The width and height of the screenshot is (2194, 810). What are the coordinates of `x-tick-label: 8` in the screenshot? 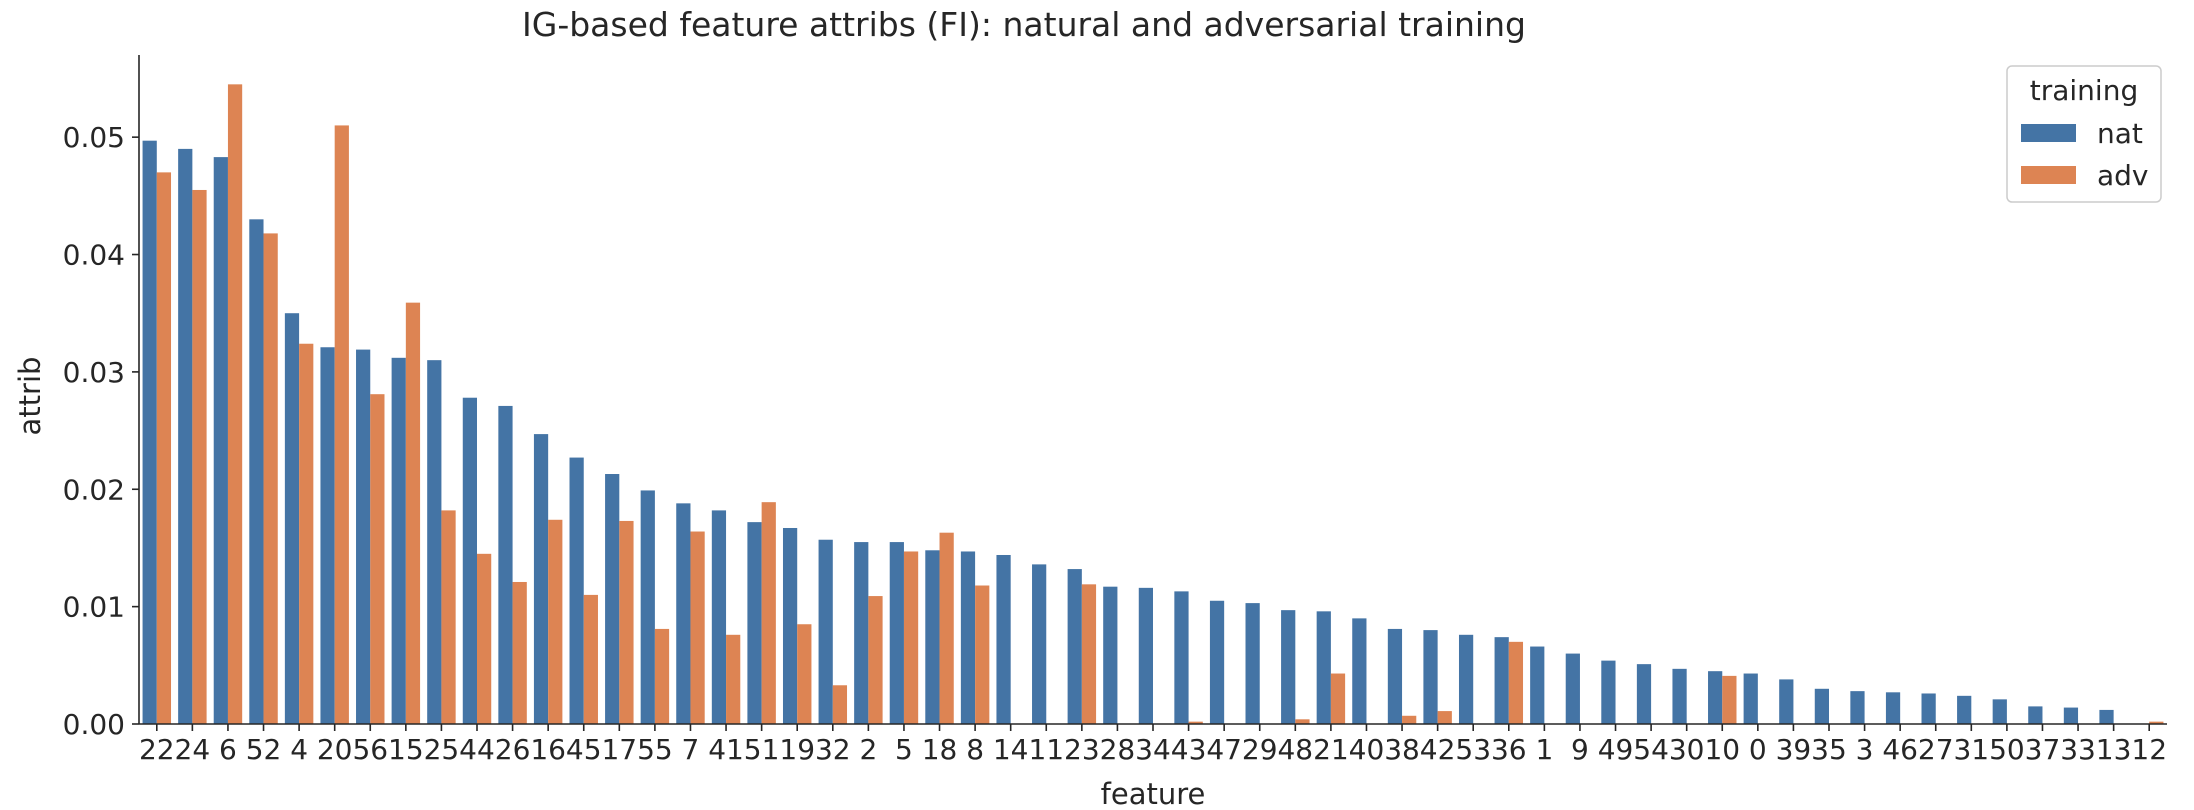 It's located at (975, 749).